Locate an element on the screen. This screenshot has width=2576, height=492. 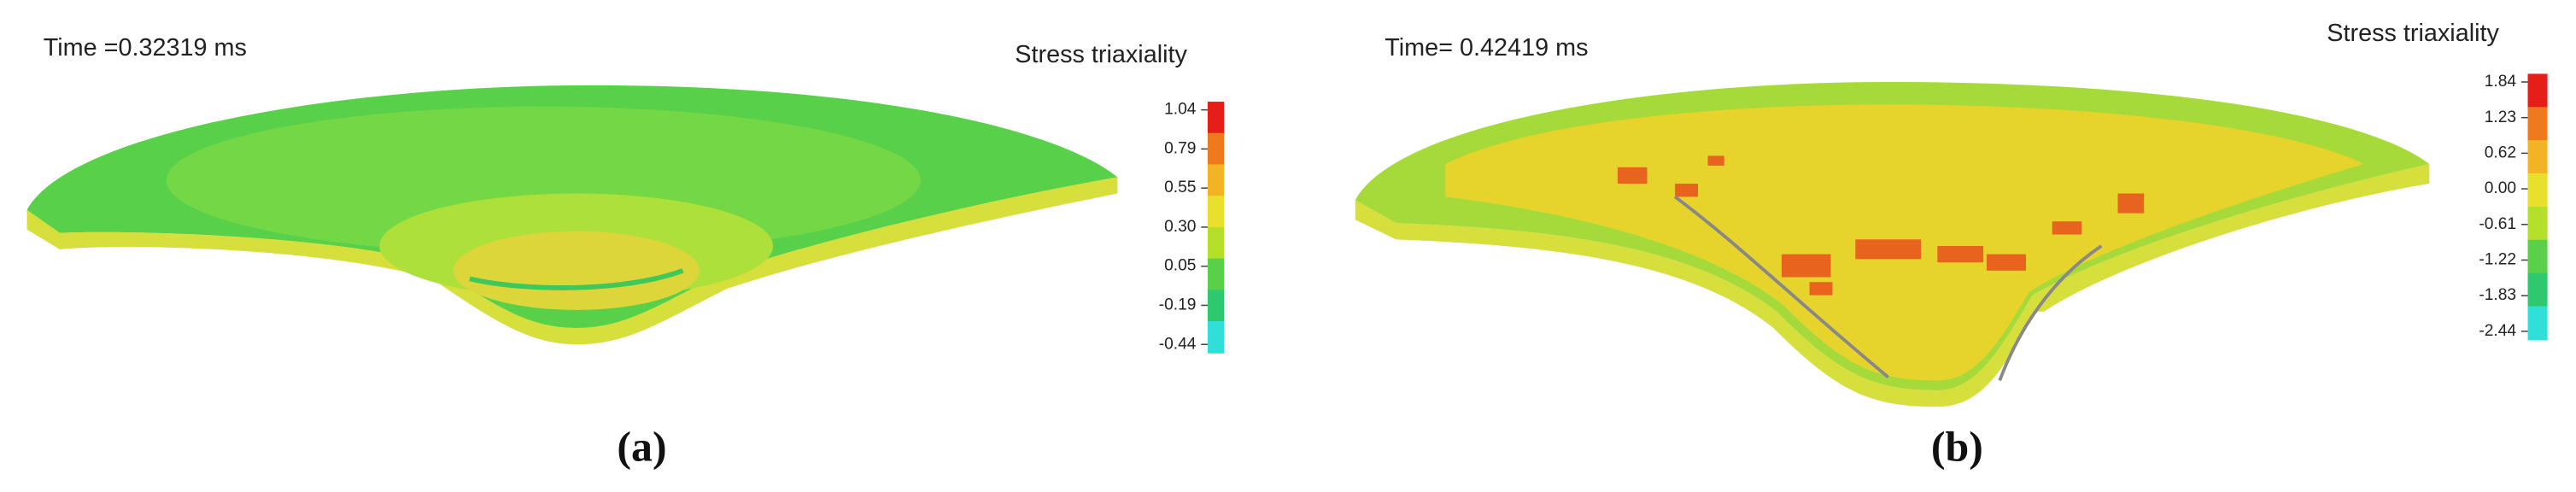
tick-label: -0.19 is located at coordinates (1178, 305).